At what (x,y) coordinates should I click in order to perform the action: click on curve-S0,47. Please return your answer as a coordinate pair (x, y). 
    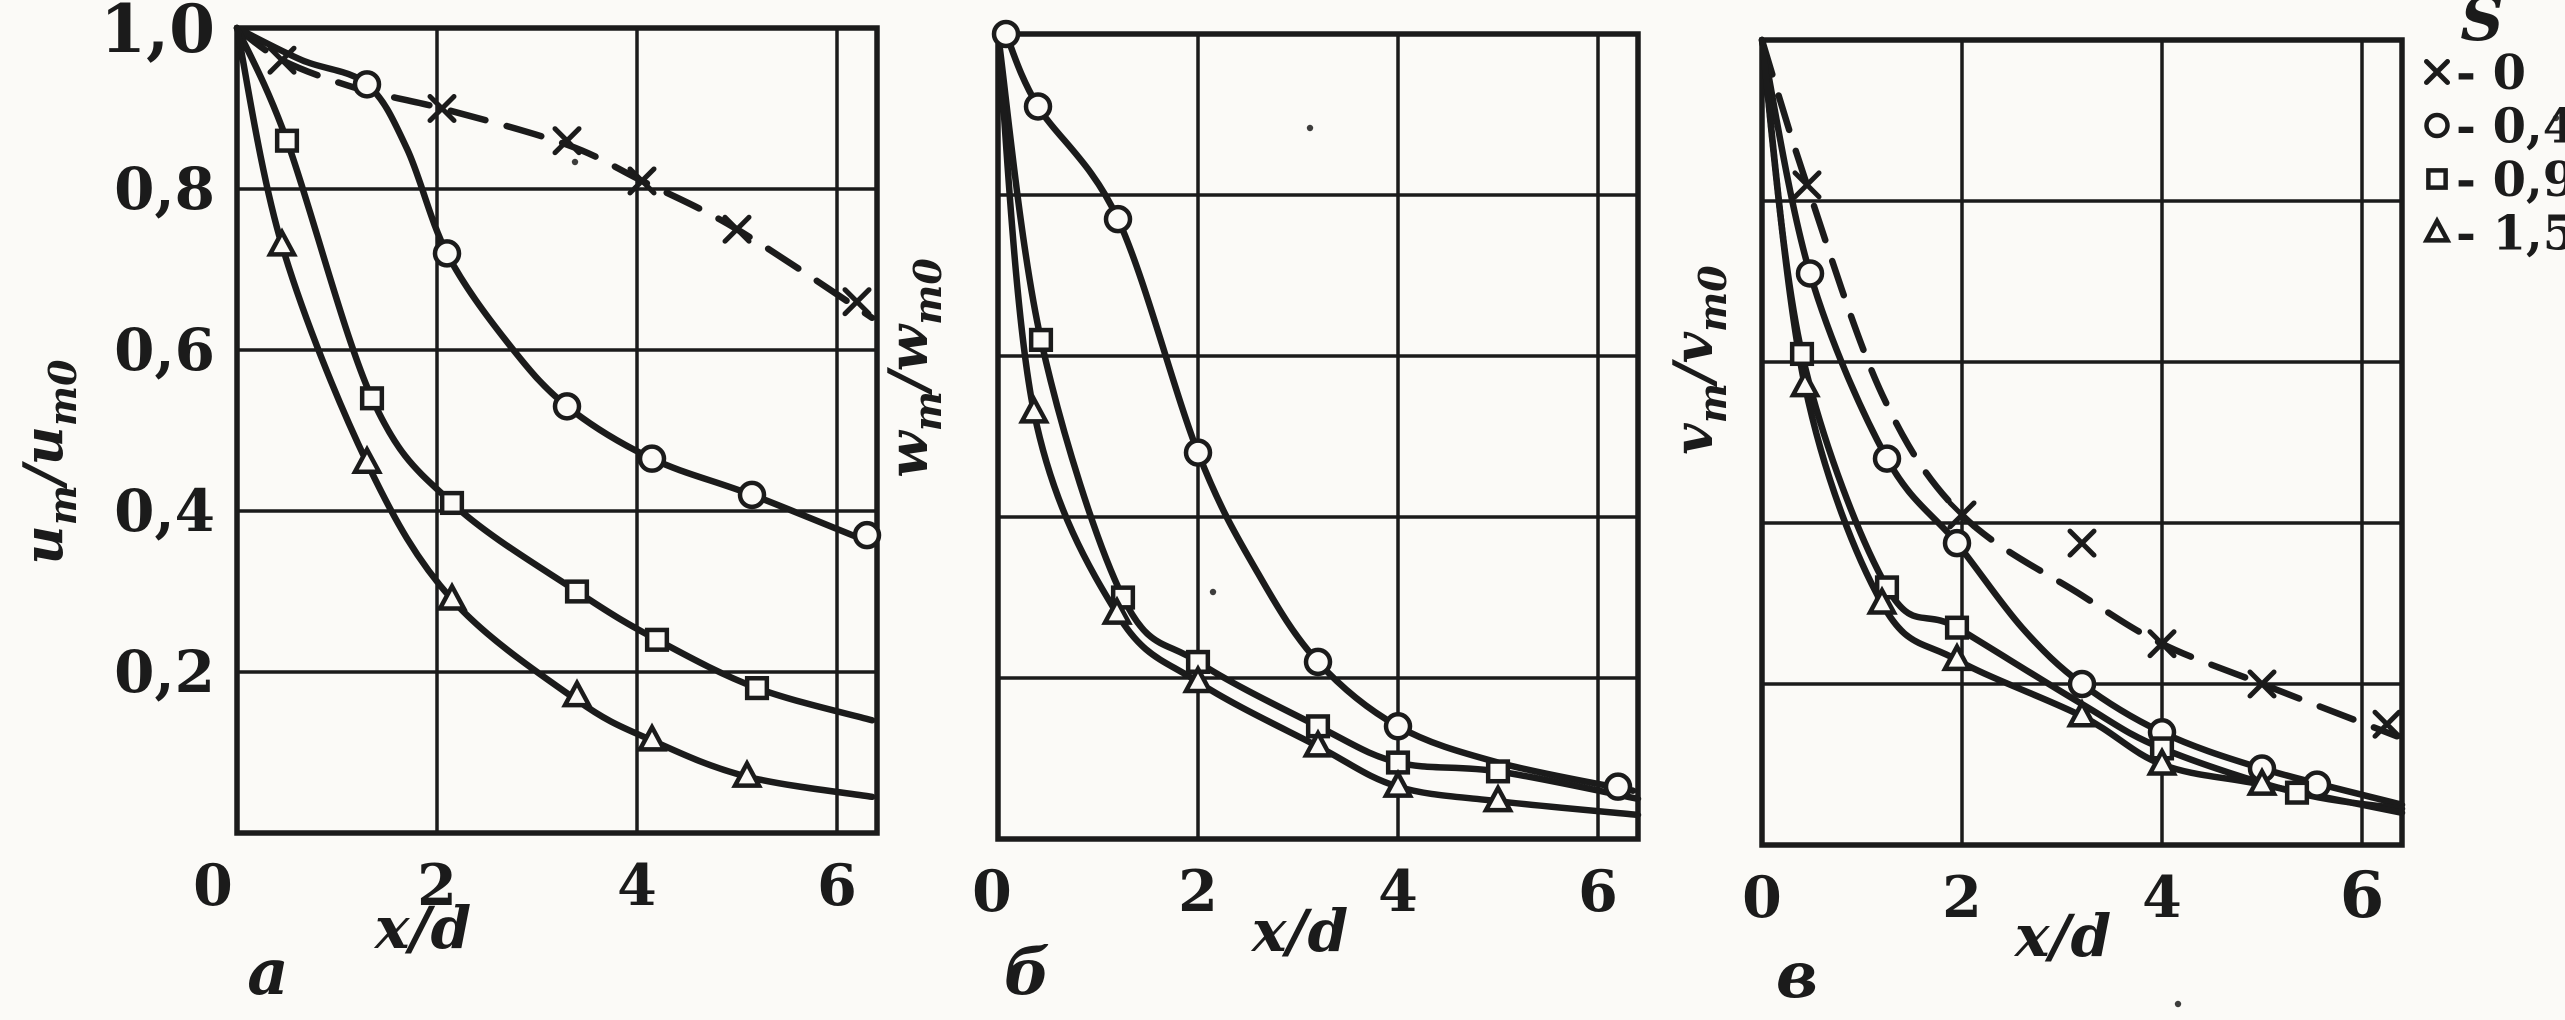
    Looking at the image, I should click on (554, 285).